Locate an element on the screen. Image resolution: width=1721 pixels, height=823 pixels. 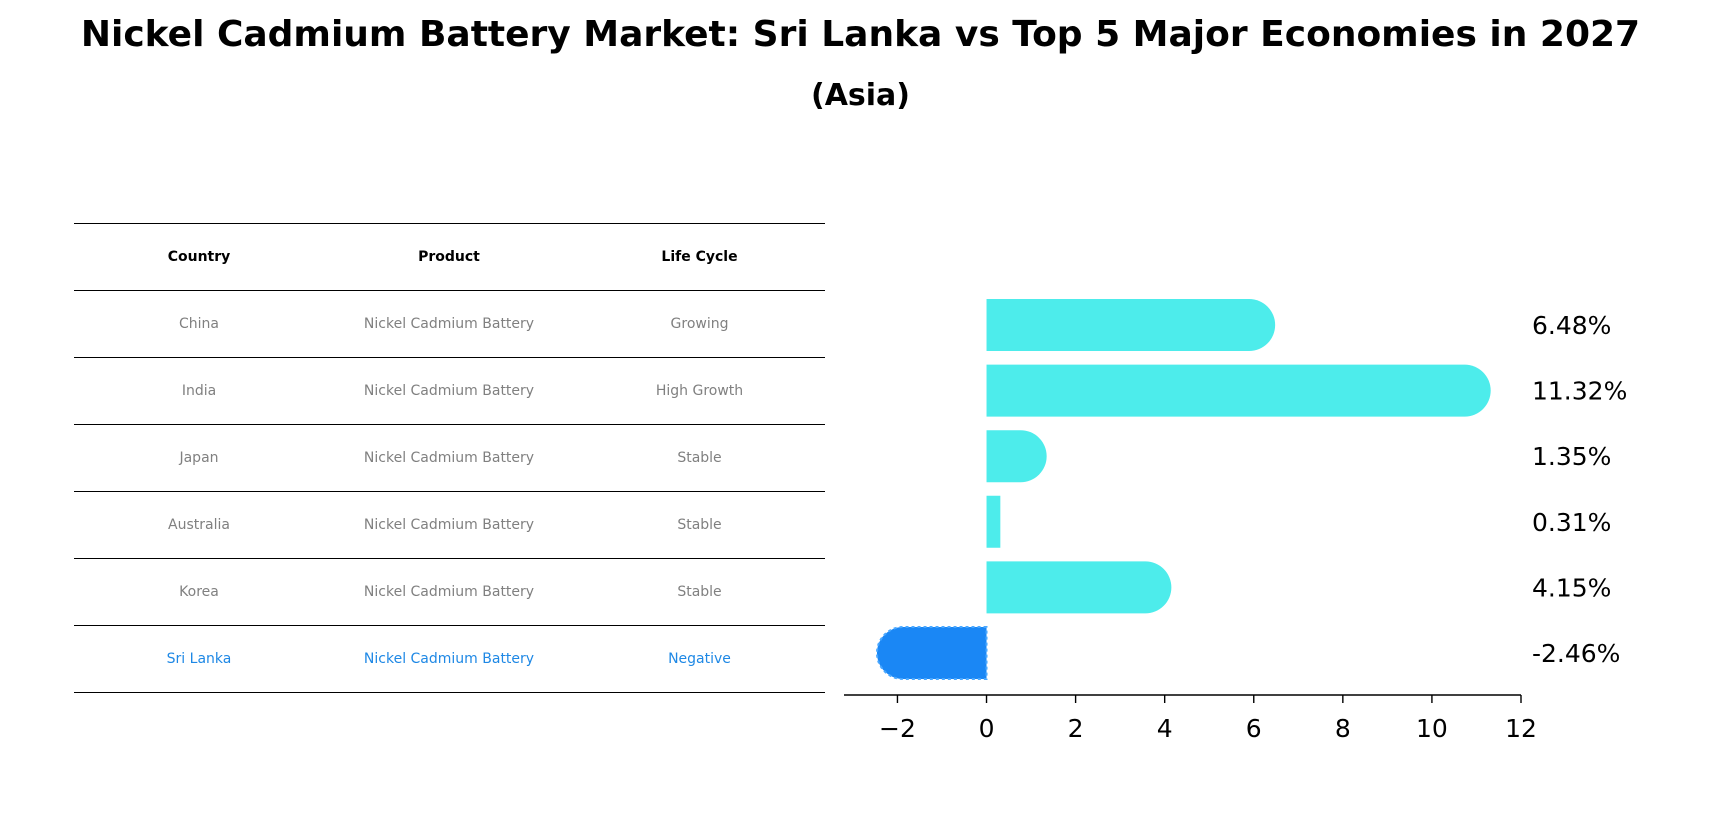
cell-life-cycle: High Growth is located at coordinates (699, 391).